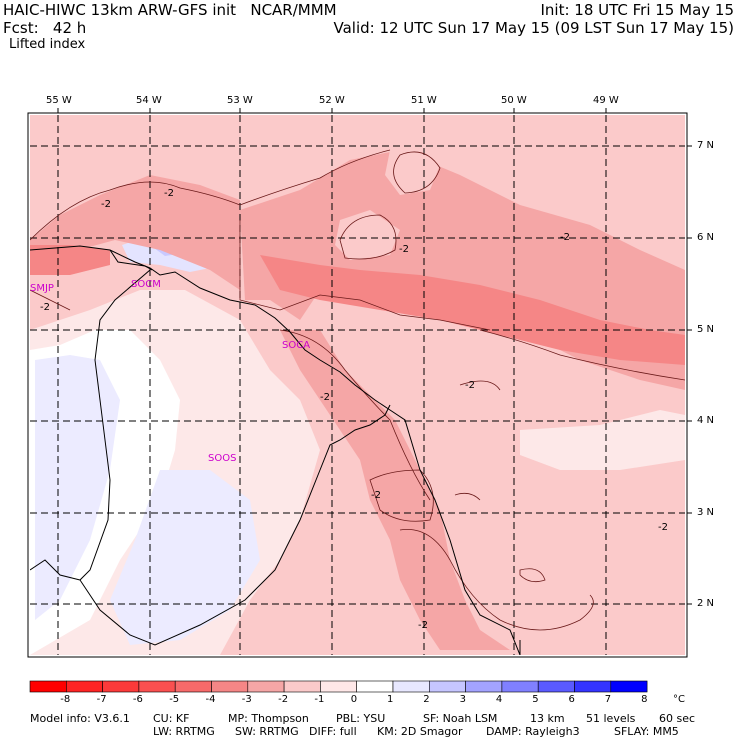  Describe the element at coordinates (246, 699) in the screenshot. I see `colorbar-tick-label: -3` at that location.